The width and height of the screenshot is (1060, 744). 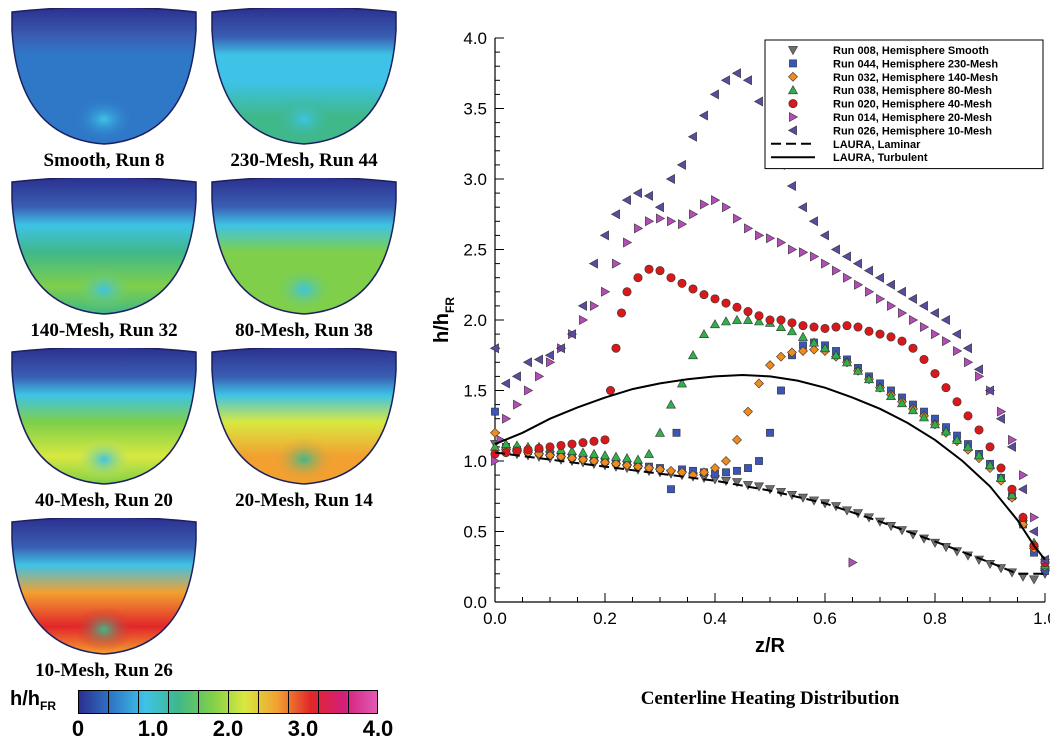 What do you see at coordinates (475, 320) in the screenshot?
I see `y-tick-label: 2.0` at bounding box center [475, 320].